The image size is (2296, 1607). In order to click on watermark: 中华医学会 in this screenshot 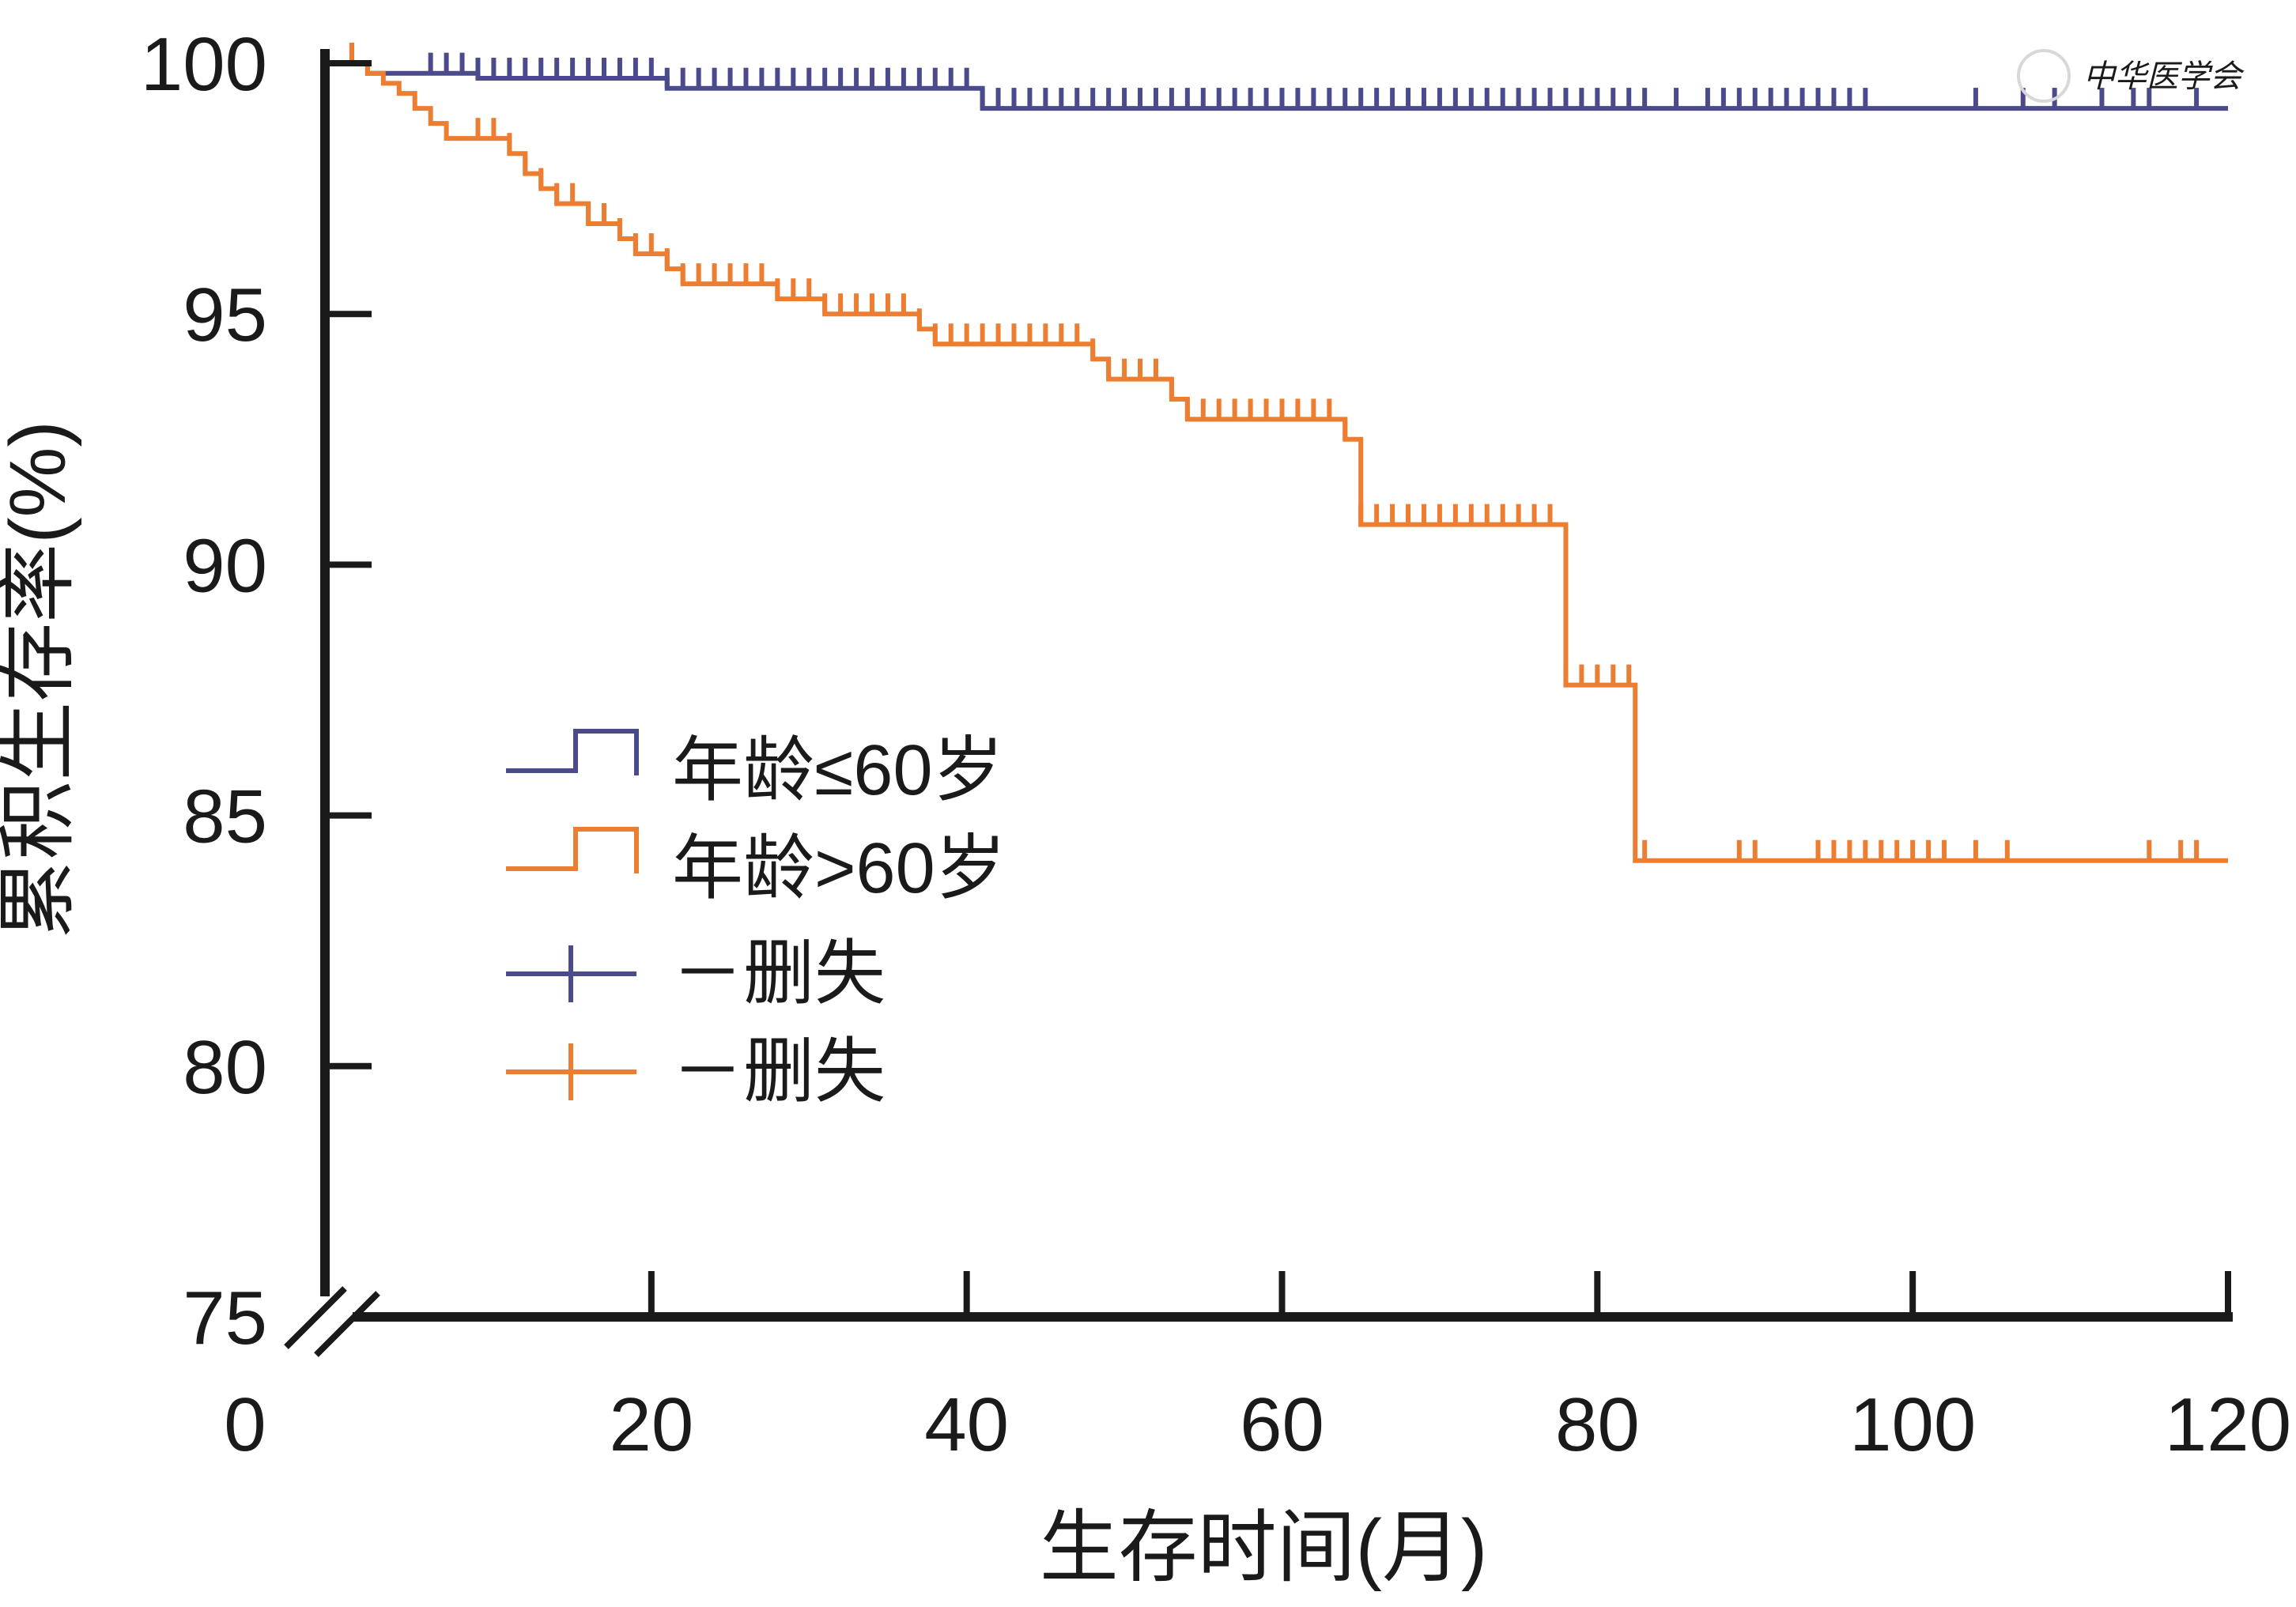, I will do `click(2131, 76)`.